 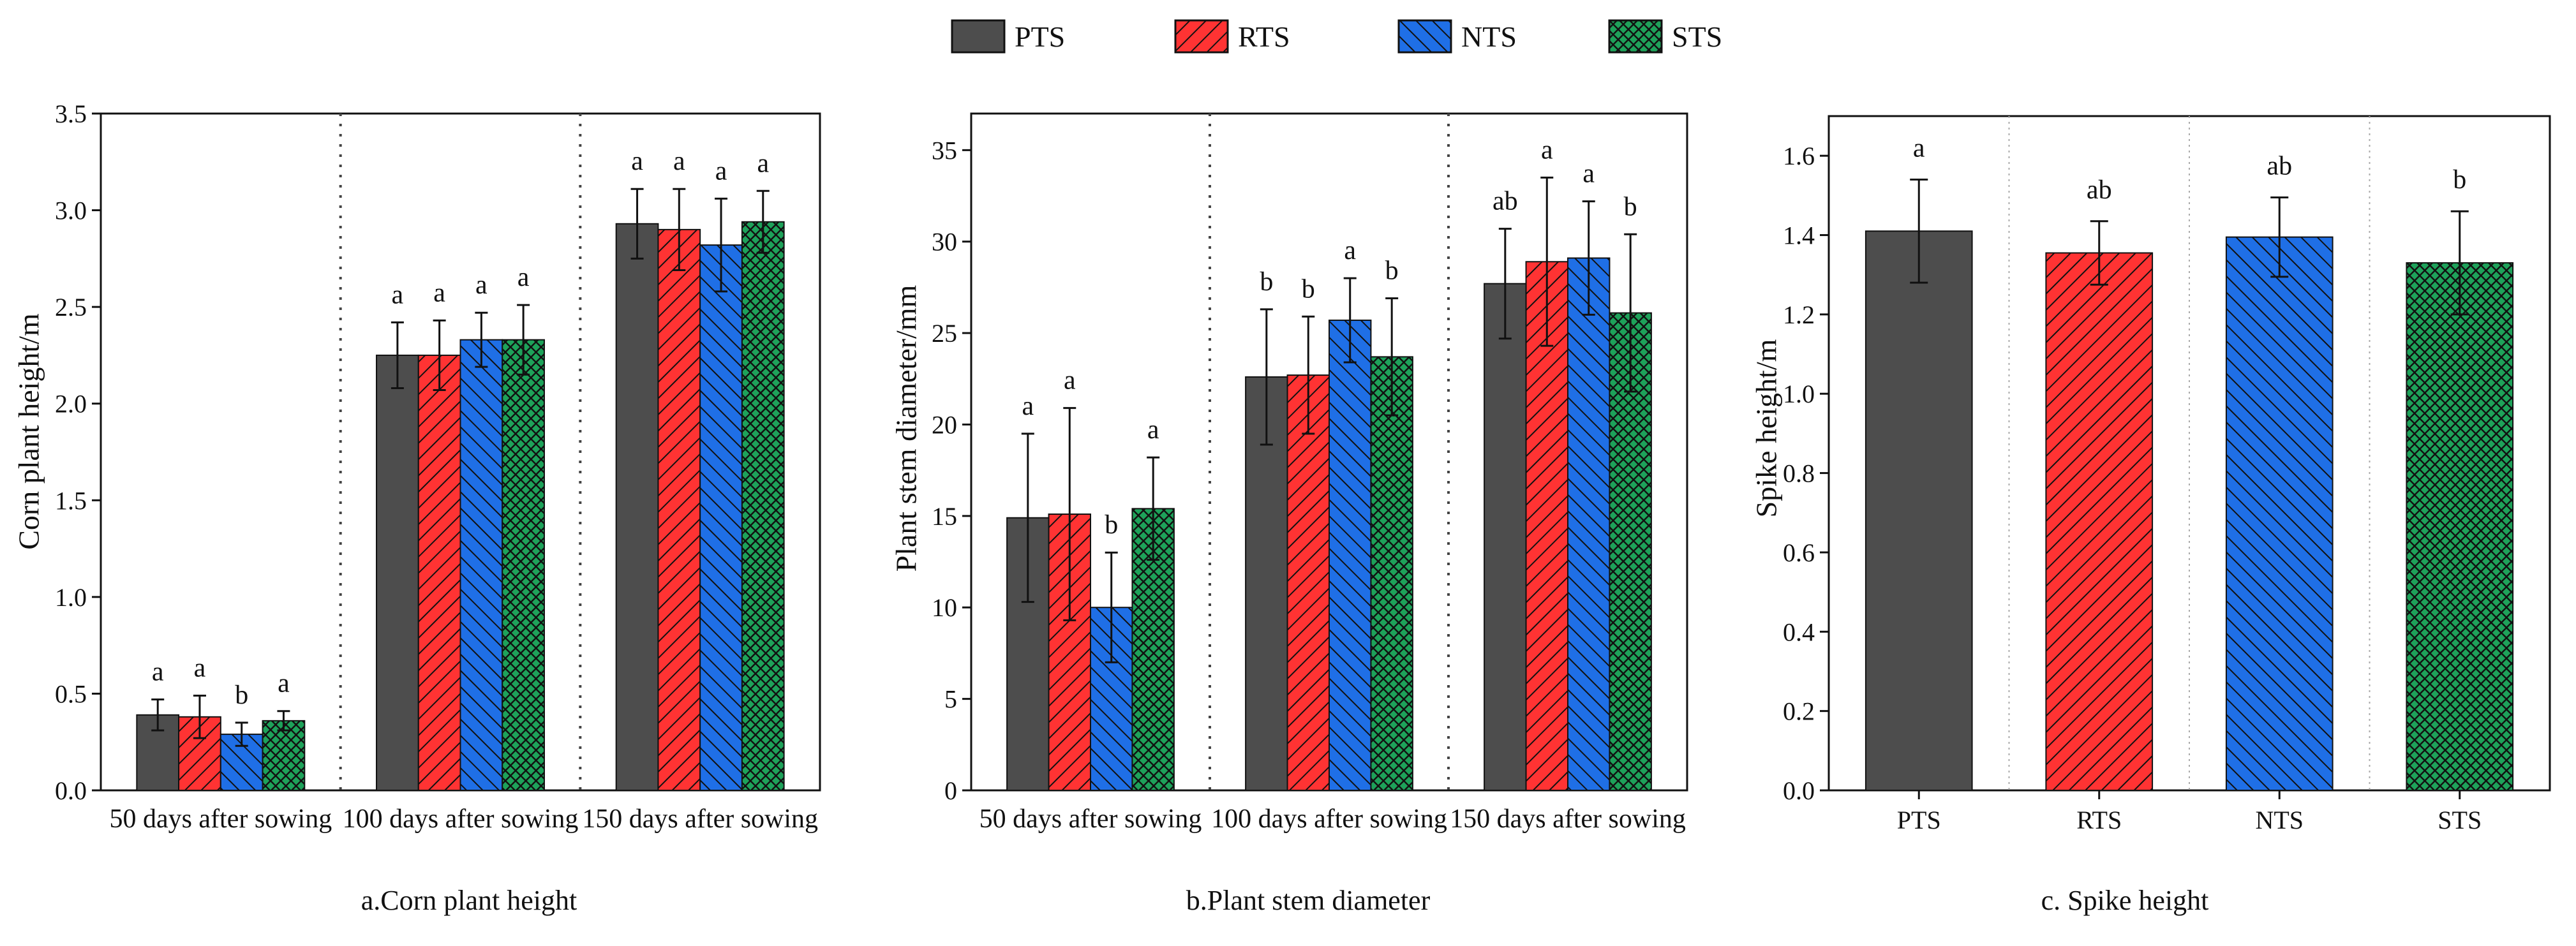 What do you see at coordinates (1308, 900) in the screenshot?
I see `chart-b-title: b.Plant stem diameter` at bounding box center [1308, 900].